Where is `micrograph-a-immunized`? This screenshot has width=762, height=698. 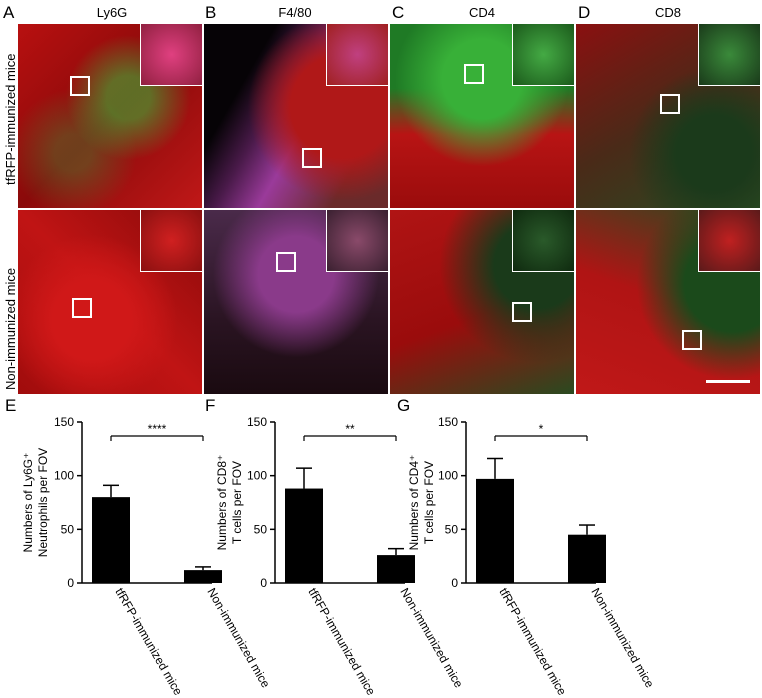 micrograph-a-immunized is located at coordinates (110, 116).